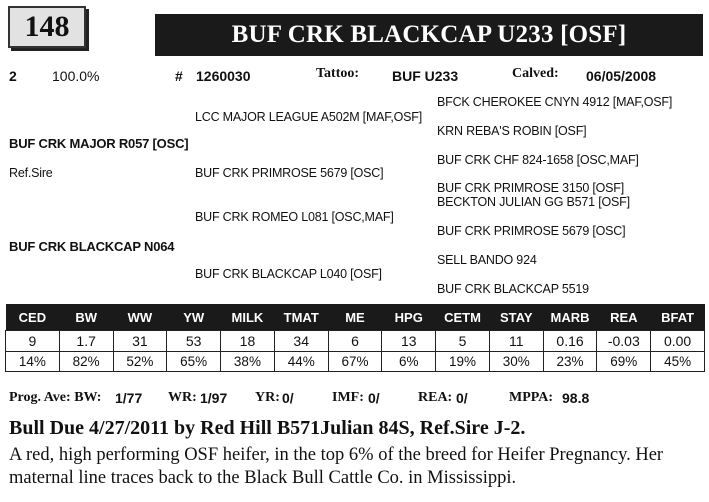 This screenshot has height=502, width=709. What do you see at coordinates (531, 188) in the screenshot?
I see `great-grandparent-4: BUF CRK PRIMROSE 3150 [OSF]` at bounding box center [531, 188].